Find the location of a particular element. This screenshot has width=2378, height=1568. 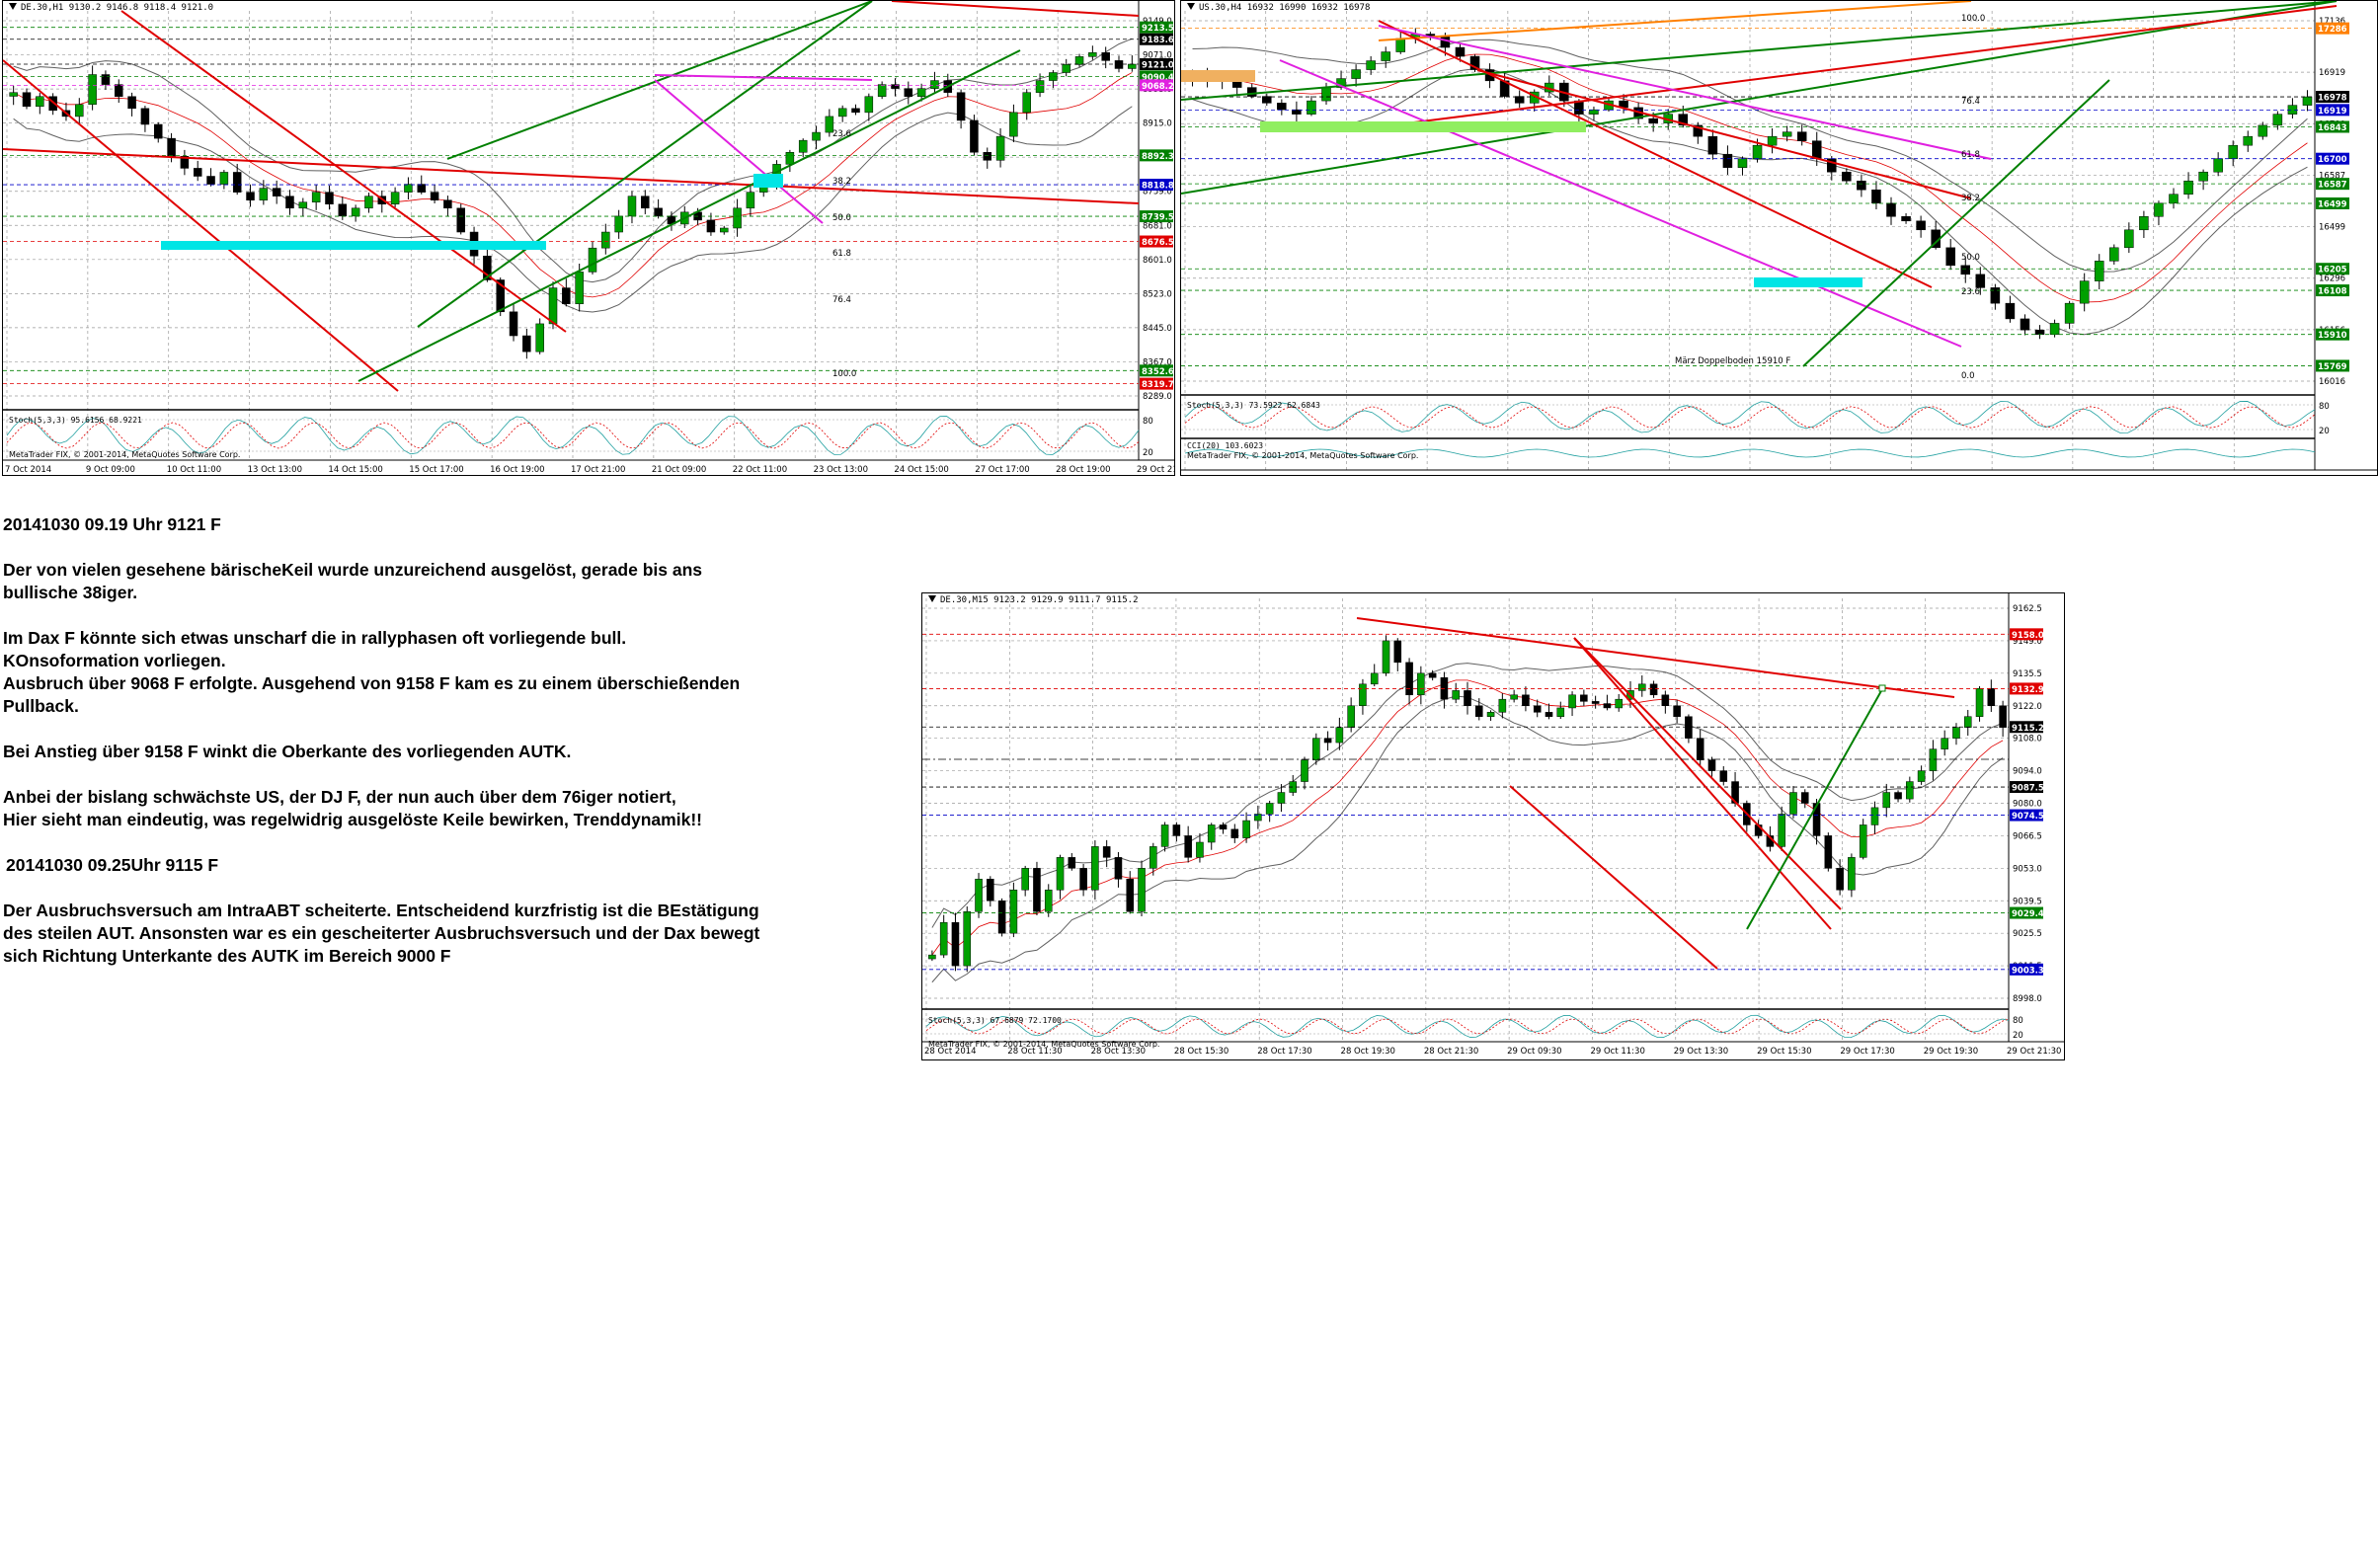

price-tag-label: 9087.5 is located at coordinates (2028, 789).